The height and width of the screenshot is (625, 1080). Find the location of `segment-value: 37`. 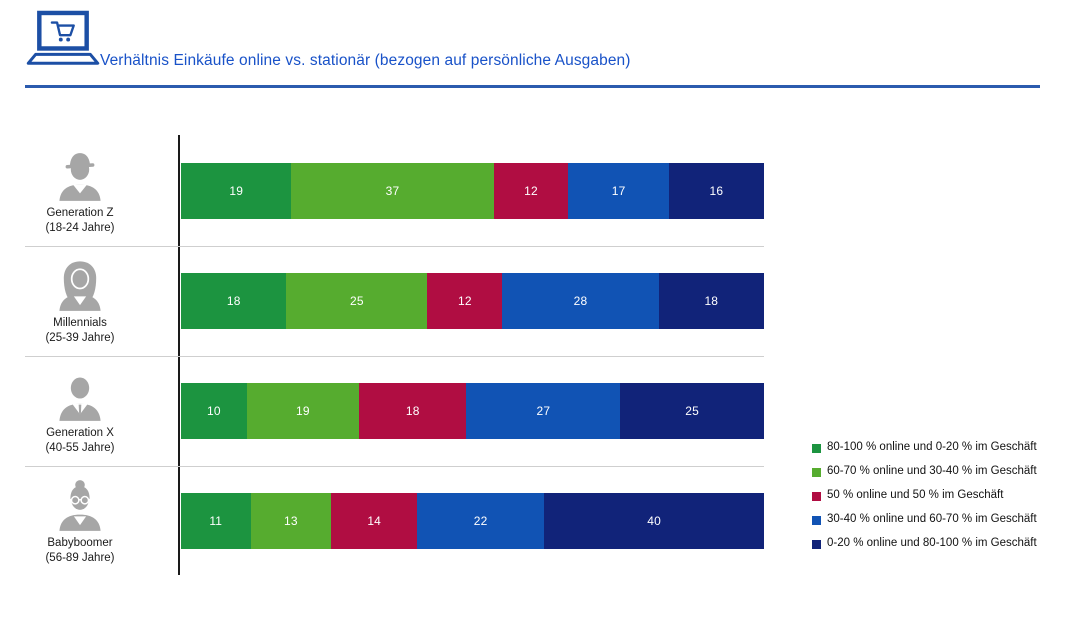

segment-value: 37 is located at coordinates (392, 191).